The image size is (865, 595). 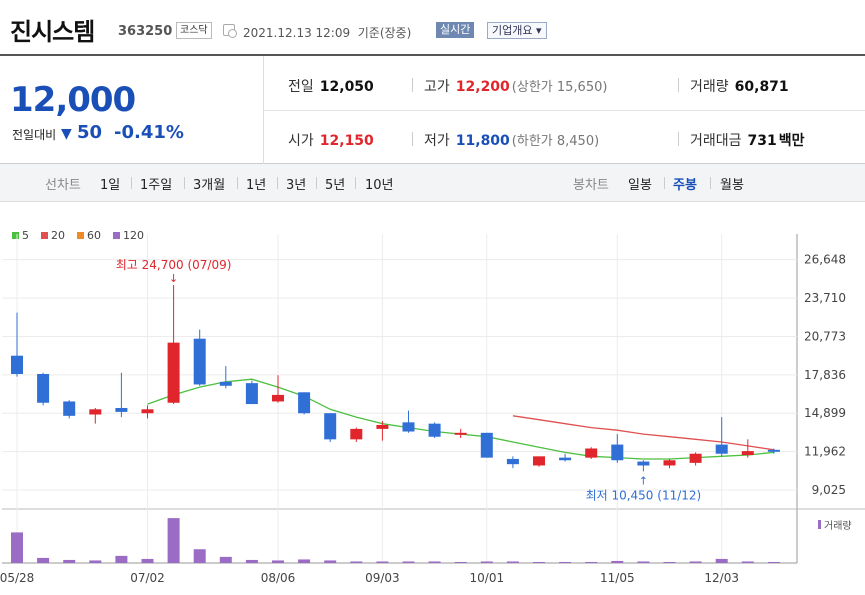 What do you see at coordinates (538, 30) in the screenshot?
I see `chevron-down-icon: ▾` at bounding box center [538, 30].